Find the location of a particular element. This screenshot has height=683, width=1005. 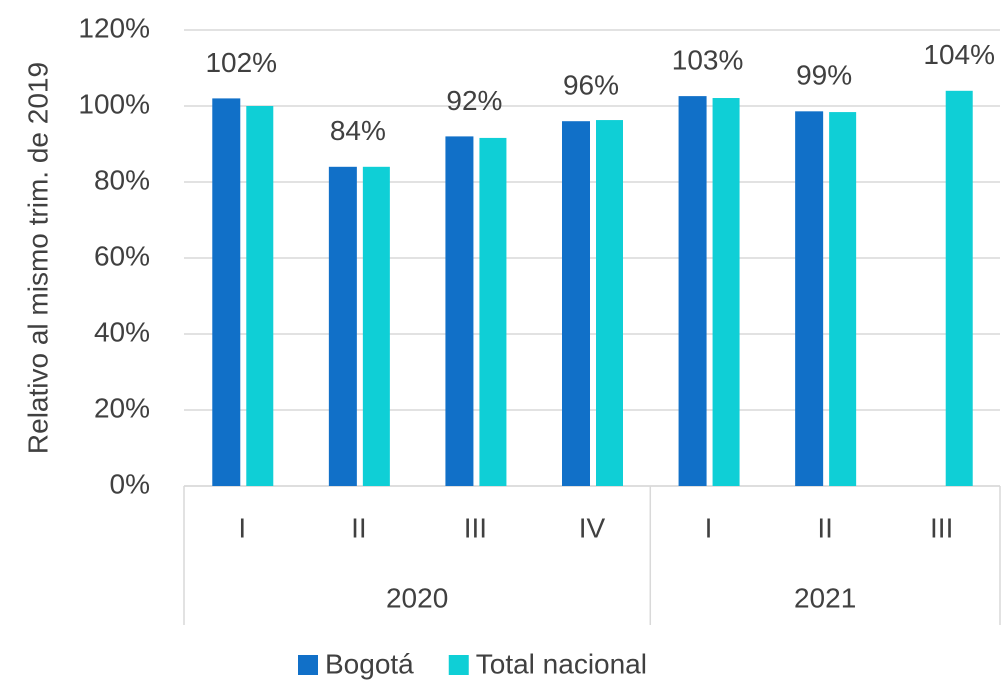

legend-label: Bogotá is located at coordinates (369, 663).